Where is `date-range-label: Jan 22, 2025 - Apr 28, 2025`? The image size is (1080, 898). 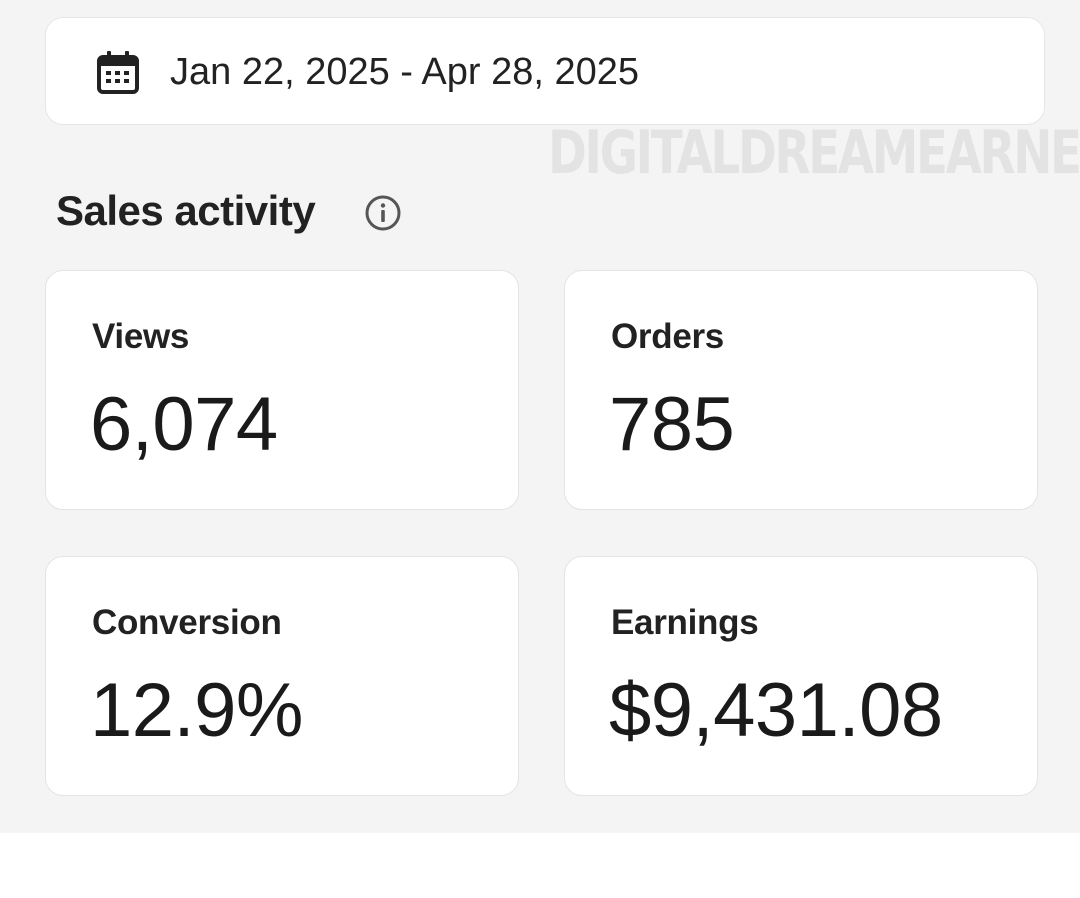 date-range-label: Jan 22, 2025 - Apr 28, 2025 is located at coordinates (405, 72).